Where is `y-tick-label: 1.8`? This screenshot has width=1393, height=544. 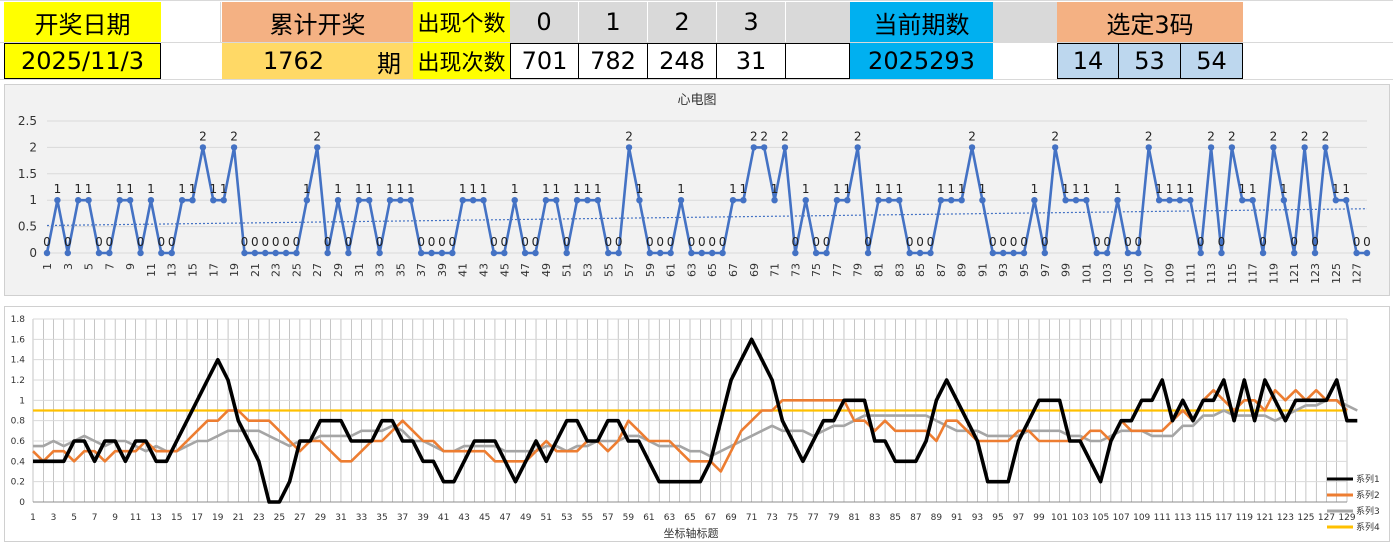
y-tick-label: 1.8 is located at coordinates (18, 320).